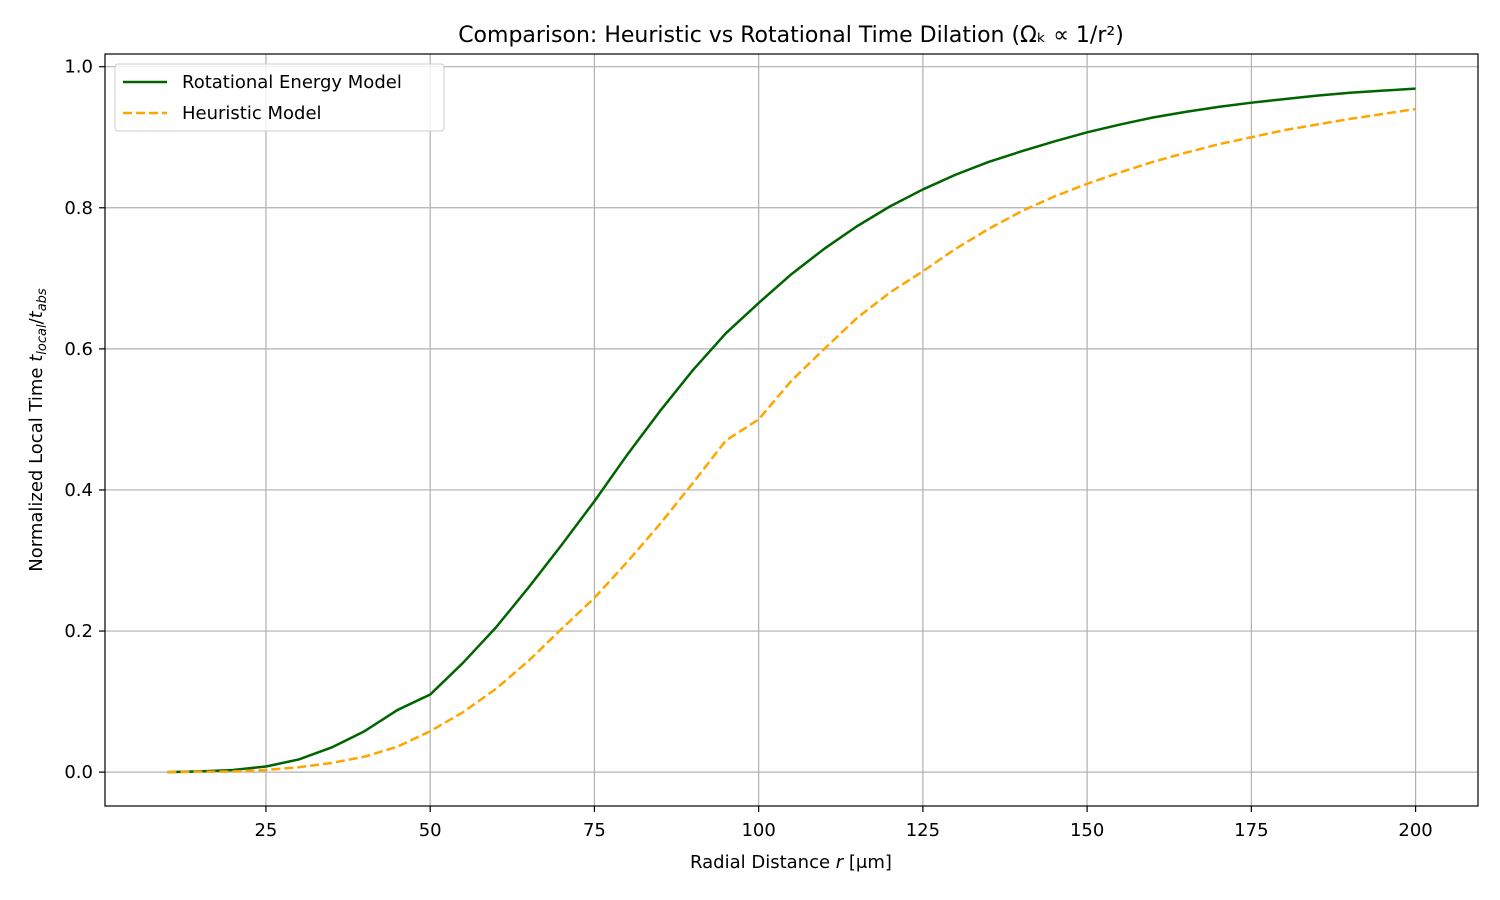 This screenshot has height=900, width=1500. What do you see at coordinates (265, 830) in the screenshot?
I see `x-tick-label: 25` at bounding box center [265, 830].